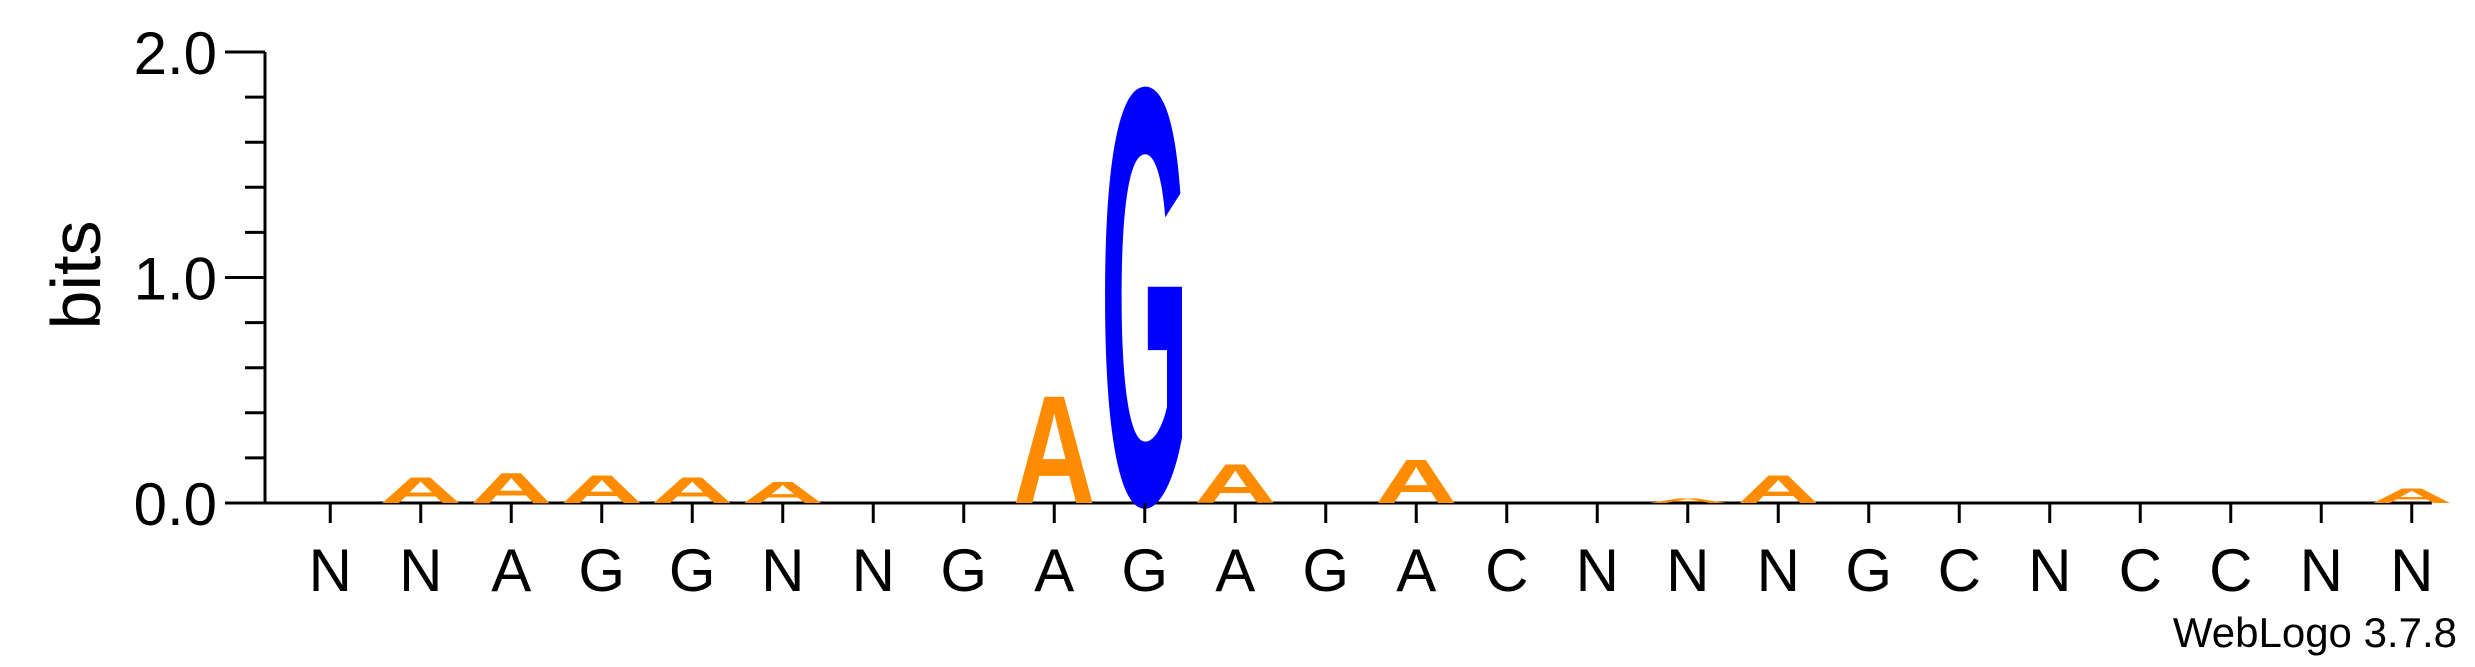 Image resolution: width=2475 pixels, height=667 pixels. What do you see at coordinates (2315, 633) in the screenshot?
I see `weblogo-credit: WebLogo 3.7.8` at bounding box center [2315, 633].